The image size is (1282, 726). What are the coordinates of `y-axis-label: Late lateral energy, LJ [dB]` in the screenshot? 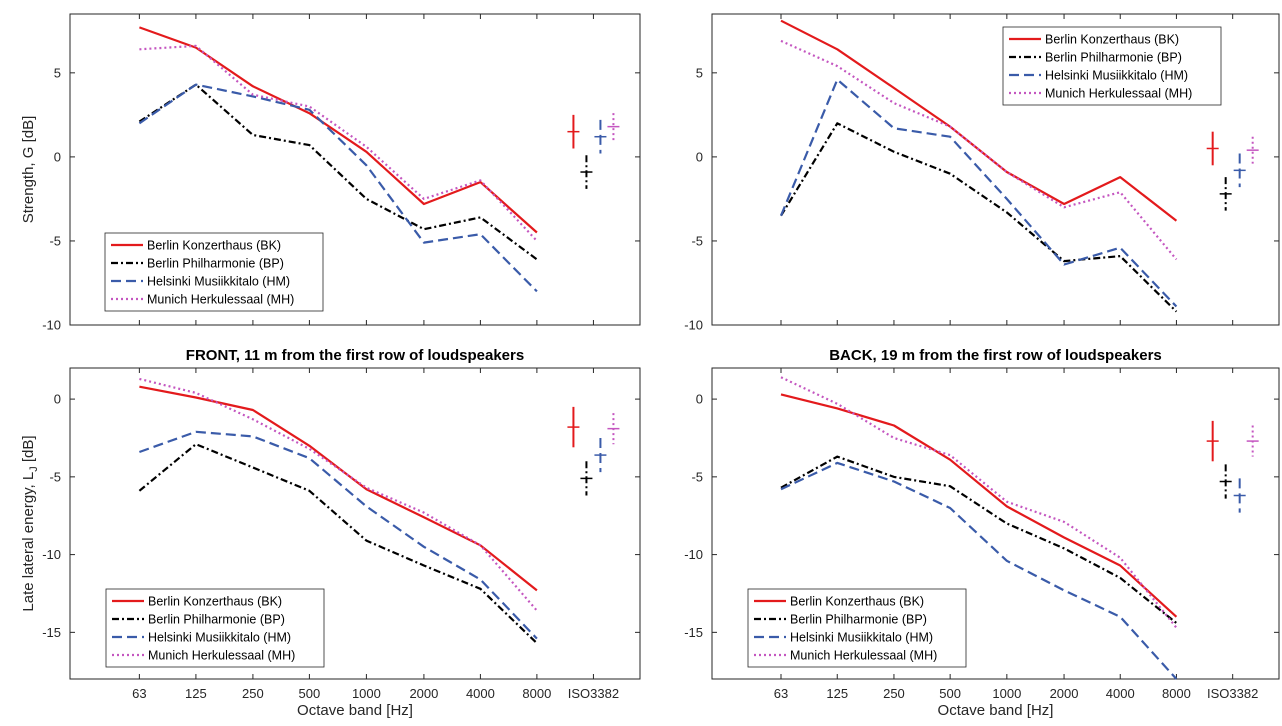 It's located at (30, 523).